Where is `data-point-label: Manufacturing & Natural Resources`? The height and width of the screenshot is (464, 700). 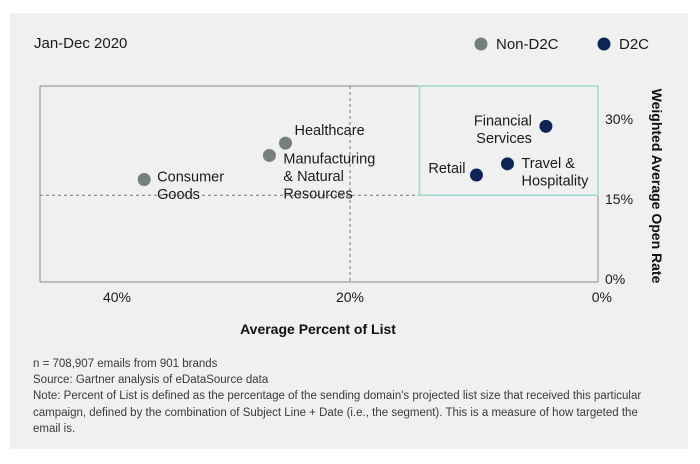
data-point-label: Manufacturing & Natural Resources is located at coordinates (329, 176).